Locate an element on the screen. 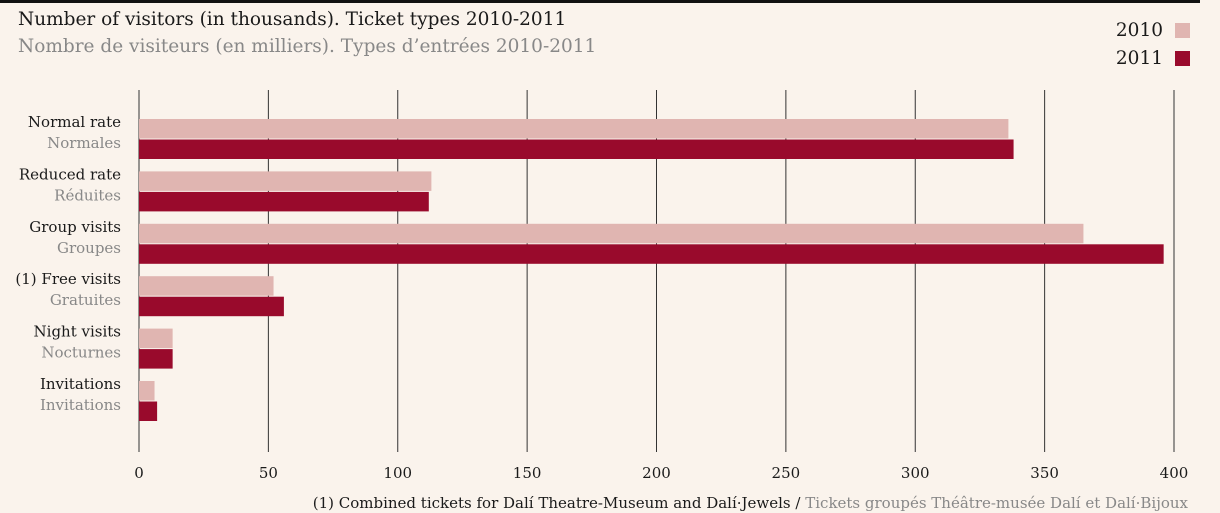  top-rule is located at coordinates (600, 1).